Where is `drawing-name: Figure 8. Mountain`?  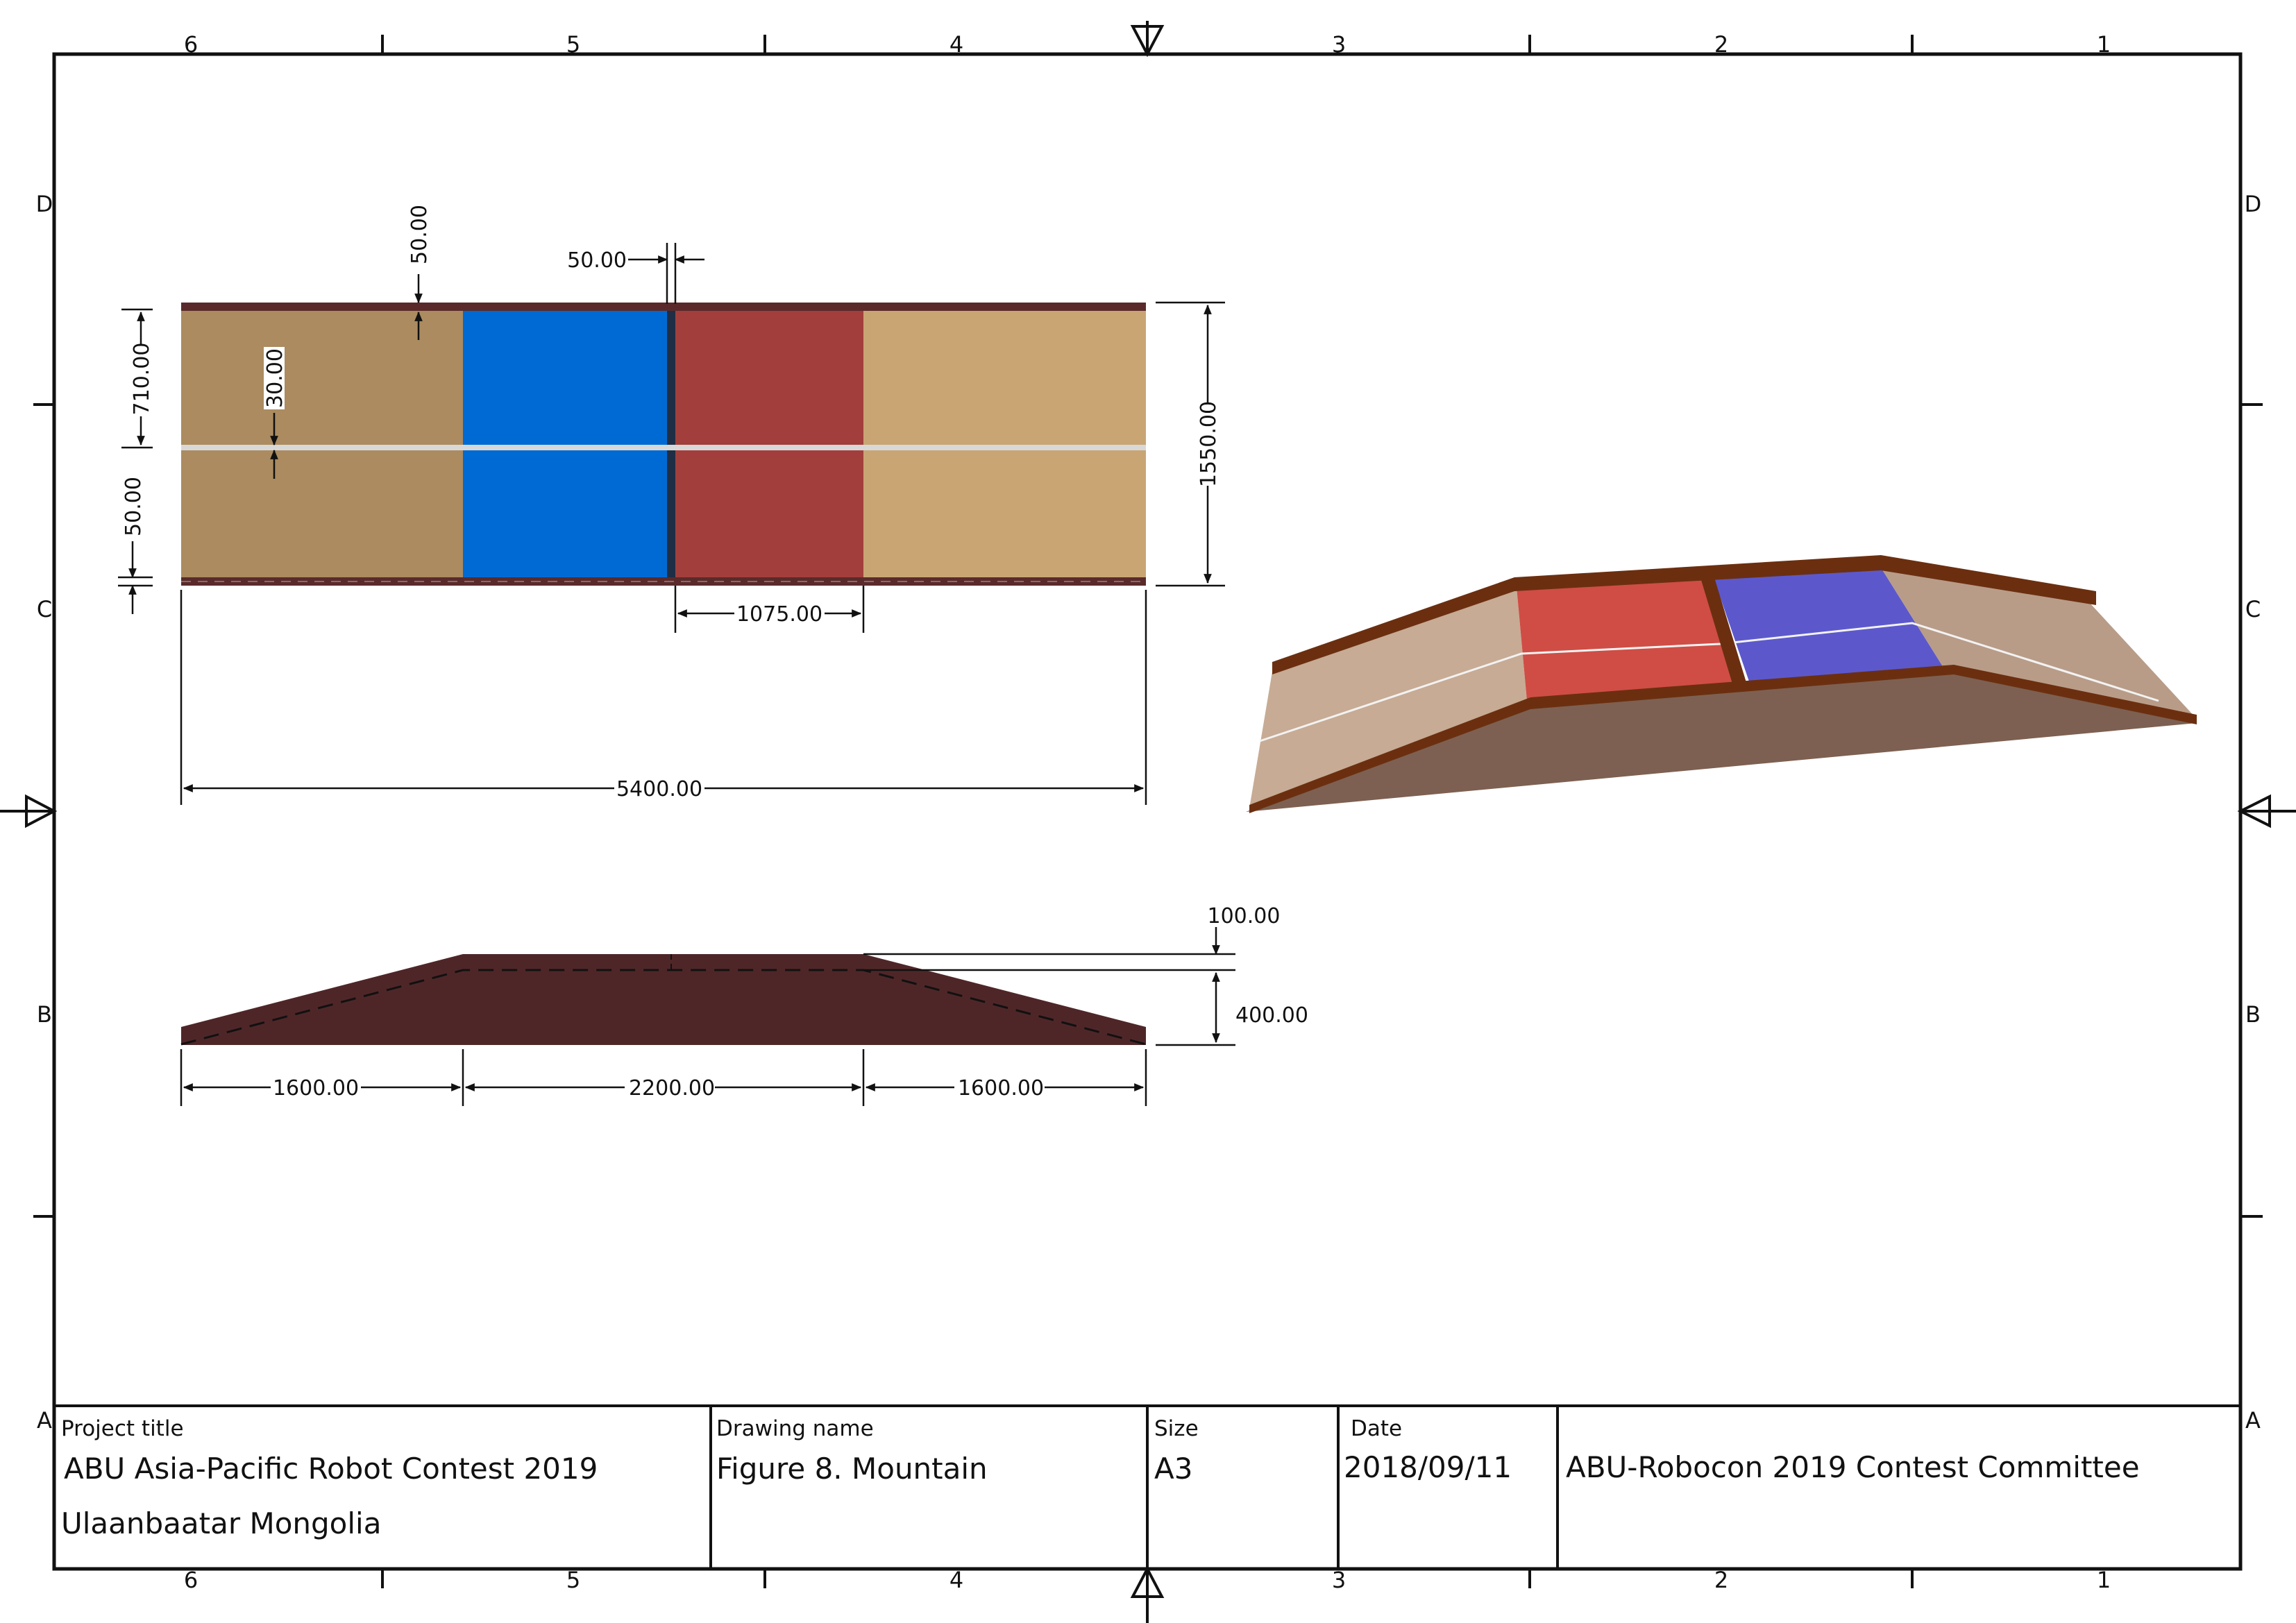
drawing-name: Figure 8. Mountain is located at coordinates (852, 1469).